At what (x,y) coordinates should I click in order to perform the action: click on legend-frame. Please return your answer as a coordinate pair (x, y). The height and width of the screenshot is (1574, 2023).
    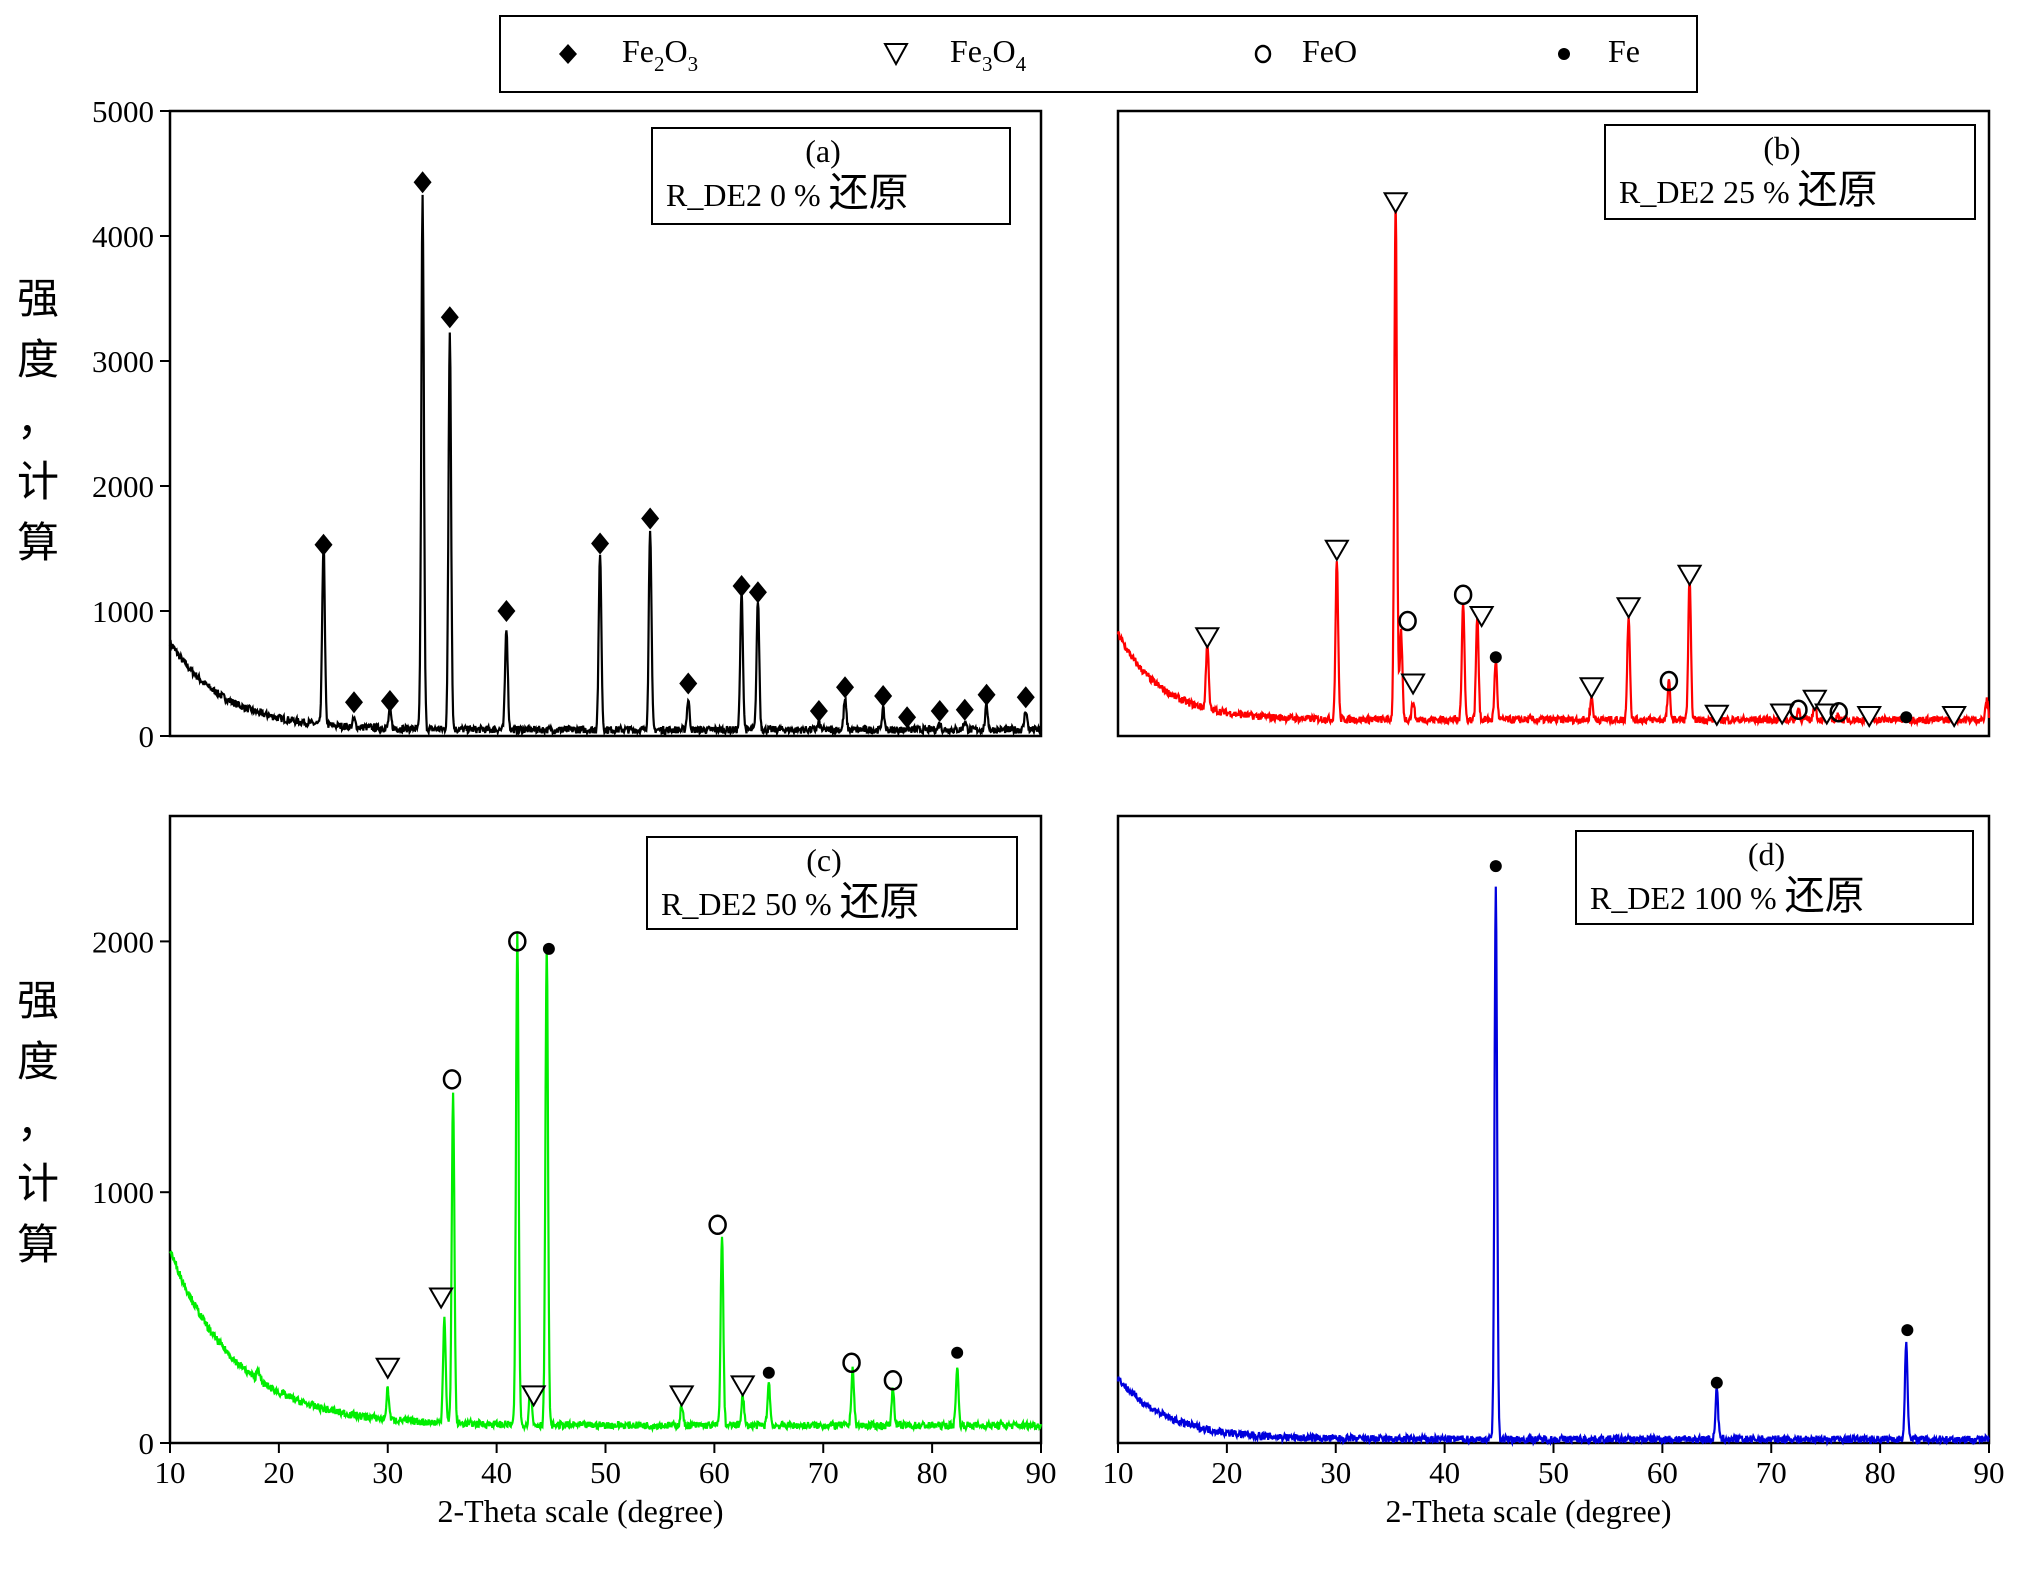
    Looking at the image, I should click on (1098, 54).